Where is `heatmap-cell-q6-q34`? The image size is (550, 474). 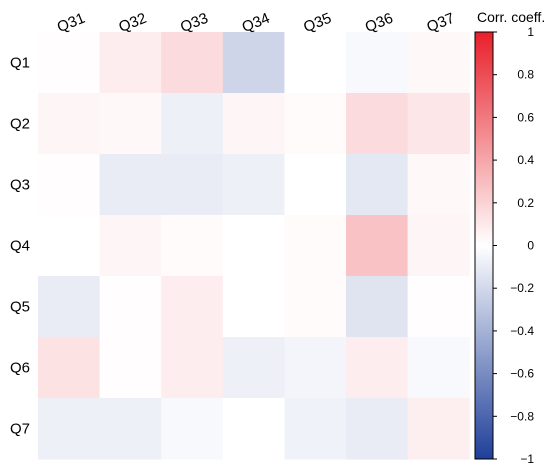 heatmap-cell-q6-q34 is located at coordinates (253, 368).